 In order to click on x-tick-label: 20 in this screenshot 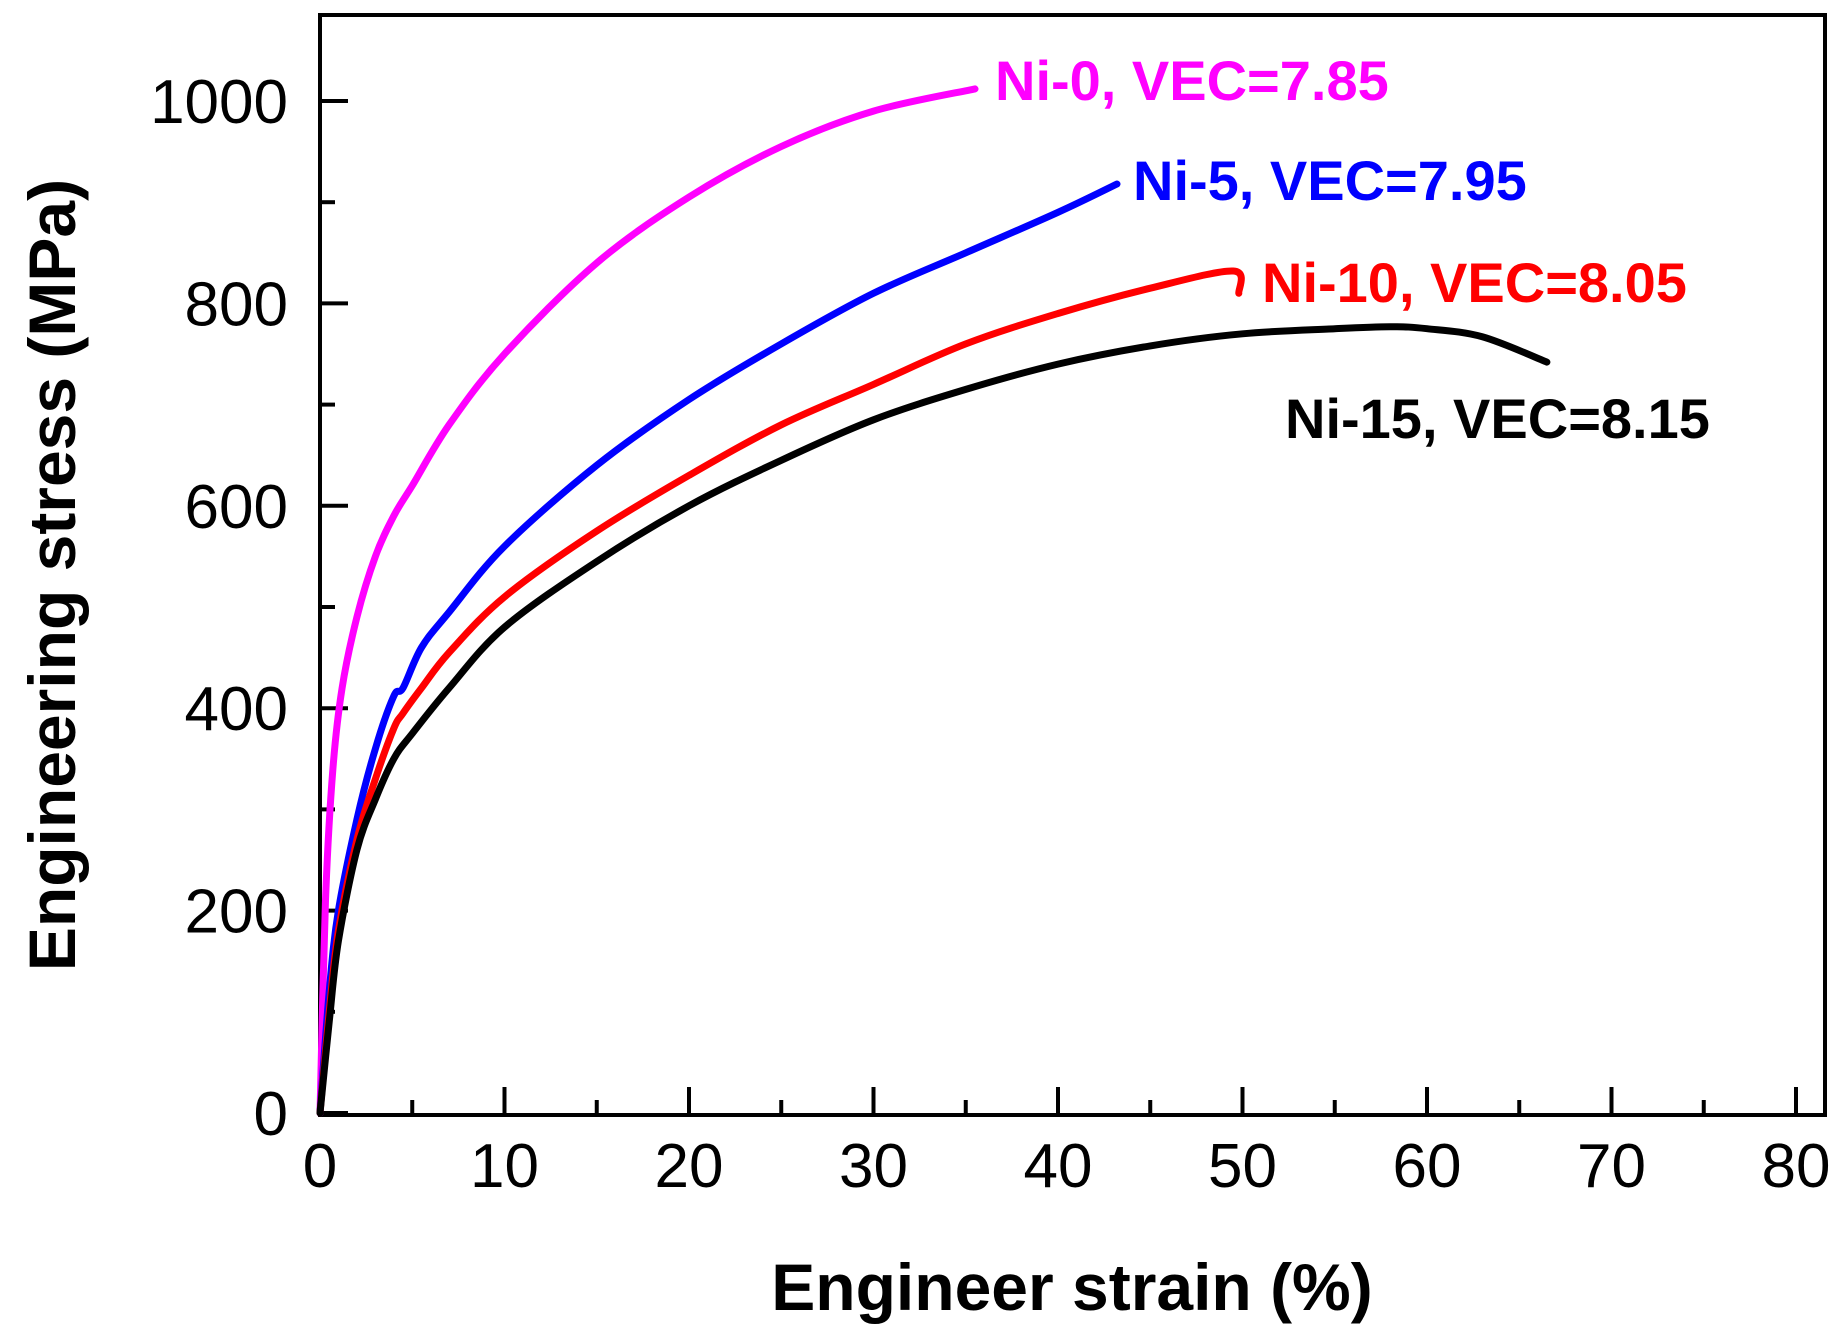, I will do `click(689, 1166)`.